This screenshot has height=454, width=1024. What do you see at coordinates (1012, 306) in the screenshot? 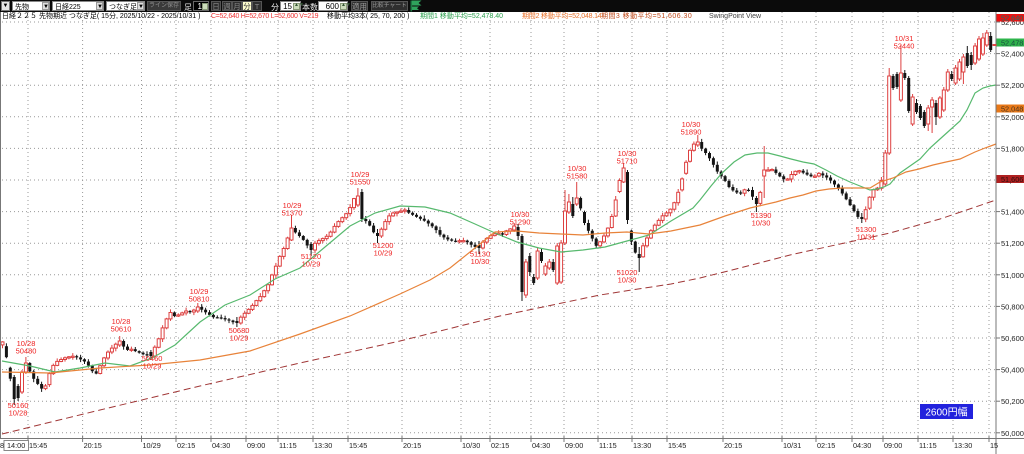
I see `svg-text: 50,800.` at bounding box center [1012, 306].